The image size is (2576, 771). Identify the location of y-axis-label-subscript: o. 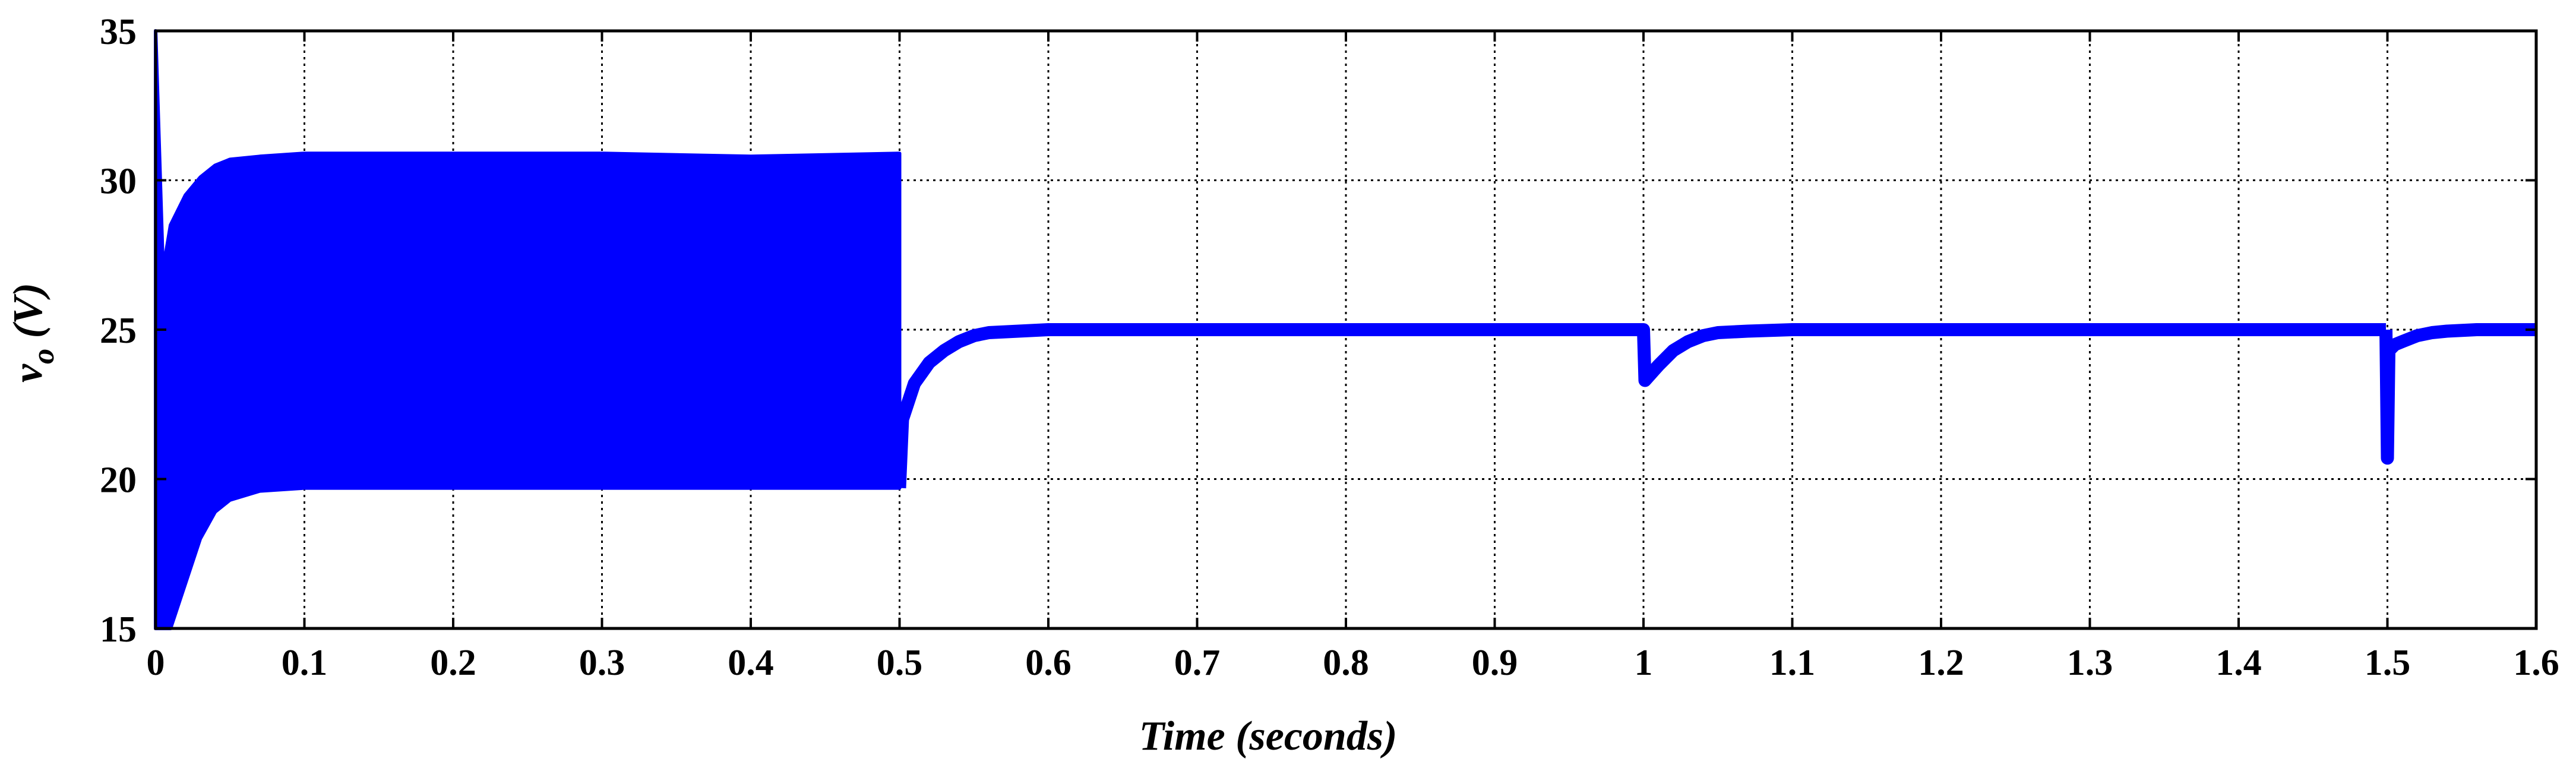
(44, 356).